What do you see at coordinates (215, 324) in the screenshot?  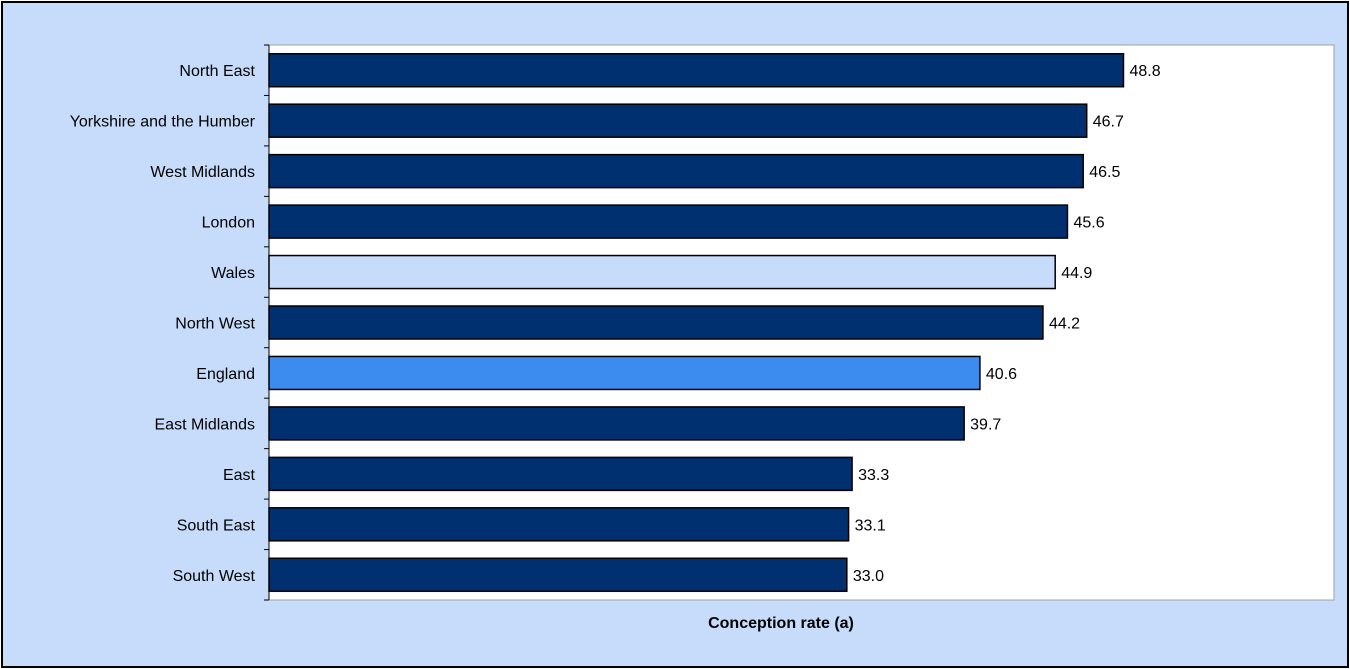 I see `category-label: North West` at bounding box center [215, 324].